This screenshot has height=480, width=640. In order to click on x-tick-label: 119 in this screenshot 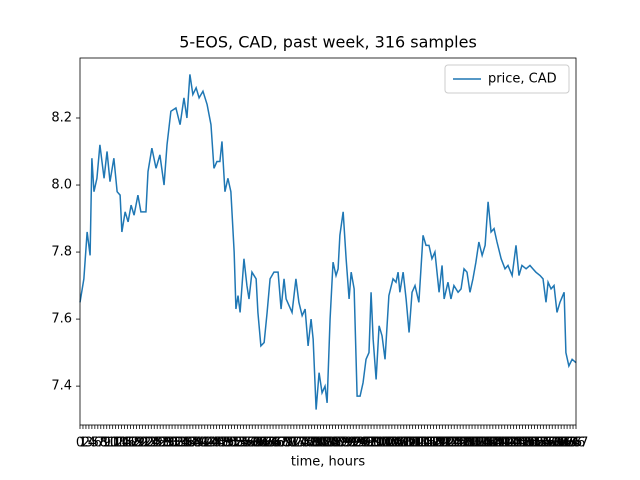, I will do `click(433, 443)`.